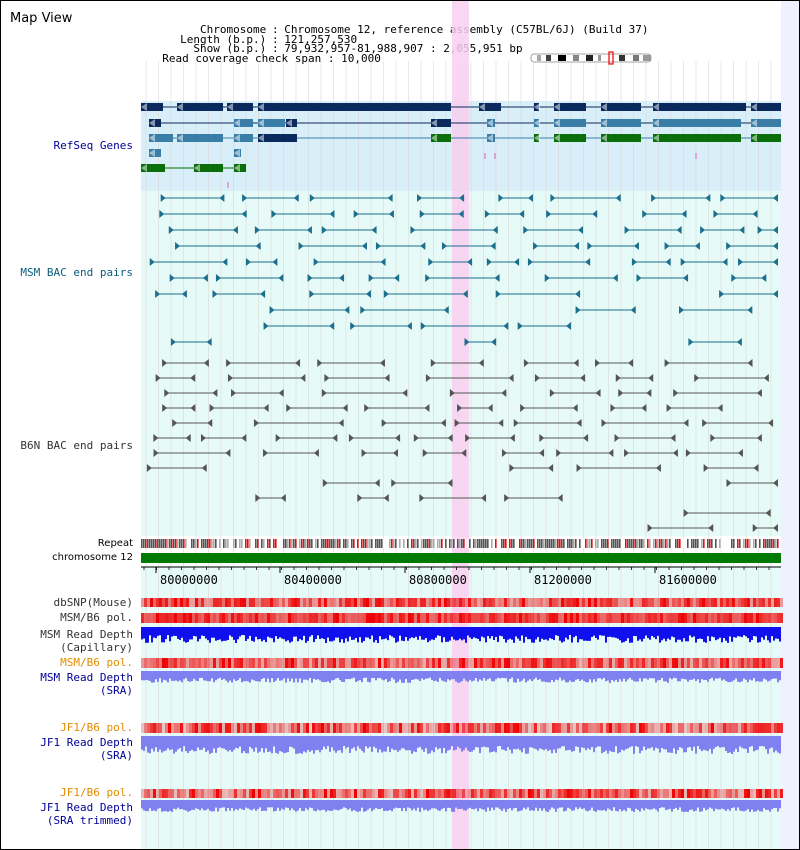 The width and height of the screenshot is (800, 850). I want to click on gene-exon-block, so click(243, 123).